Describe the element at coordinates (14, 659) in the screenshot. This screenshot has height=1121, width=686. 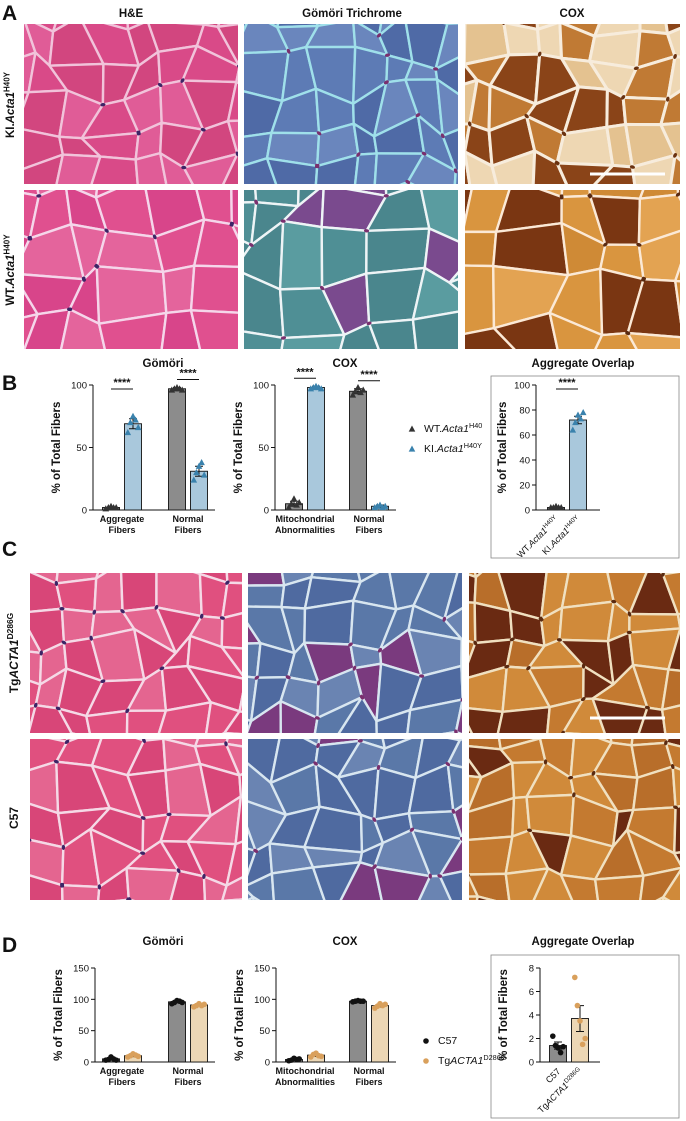
I see `label-part: ACTA1` at that location.